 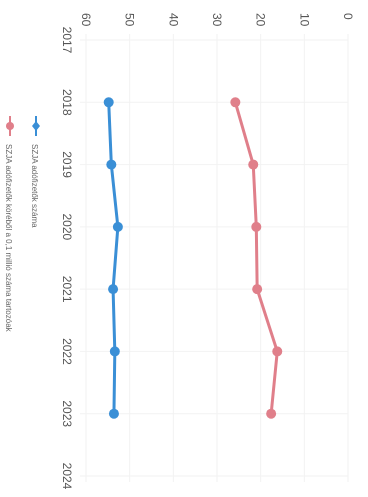 I want to click on year-tick-label-3: 2020, so click(x=67, y=227).